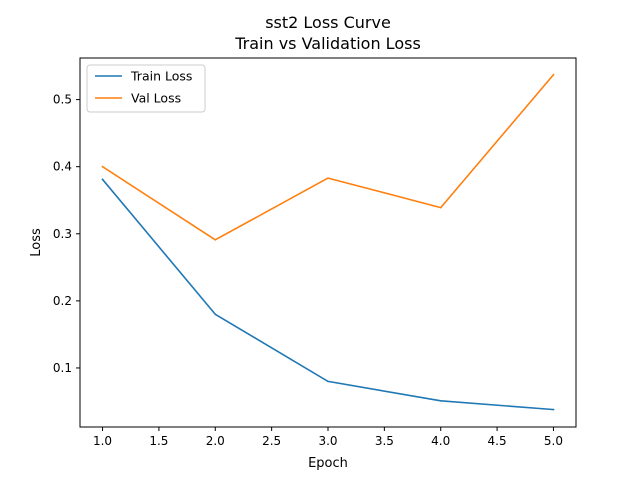 The image size is (640, 480). I want to click on y-axis-label: Loss, so click(36, 242).